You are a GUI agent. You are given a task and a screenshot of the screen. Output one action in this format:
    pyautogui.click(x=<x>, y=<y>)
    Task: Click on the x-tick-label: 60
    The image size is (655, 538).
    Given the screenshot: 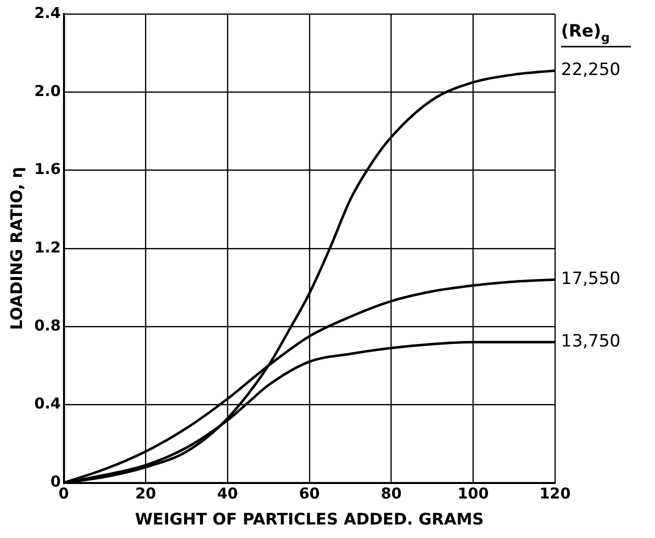 What is the action you would take?
    pyautogui.click(x=309, y=493)
    